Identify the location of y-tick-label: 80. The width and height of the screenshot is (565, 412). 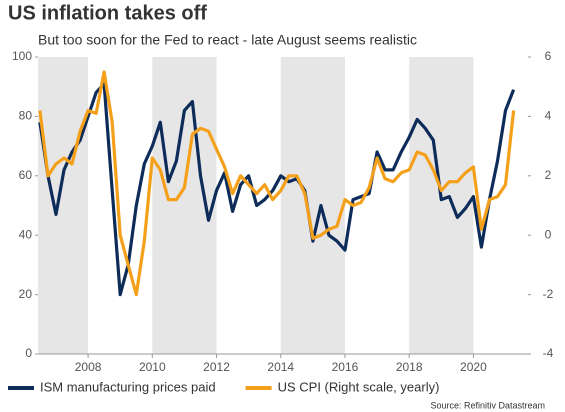
(26, 116).